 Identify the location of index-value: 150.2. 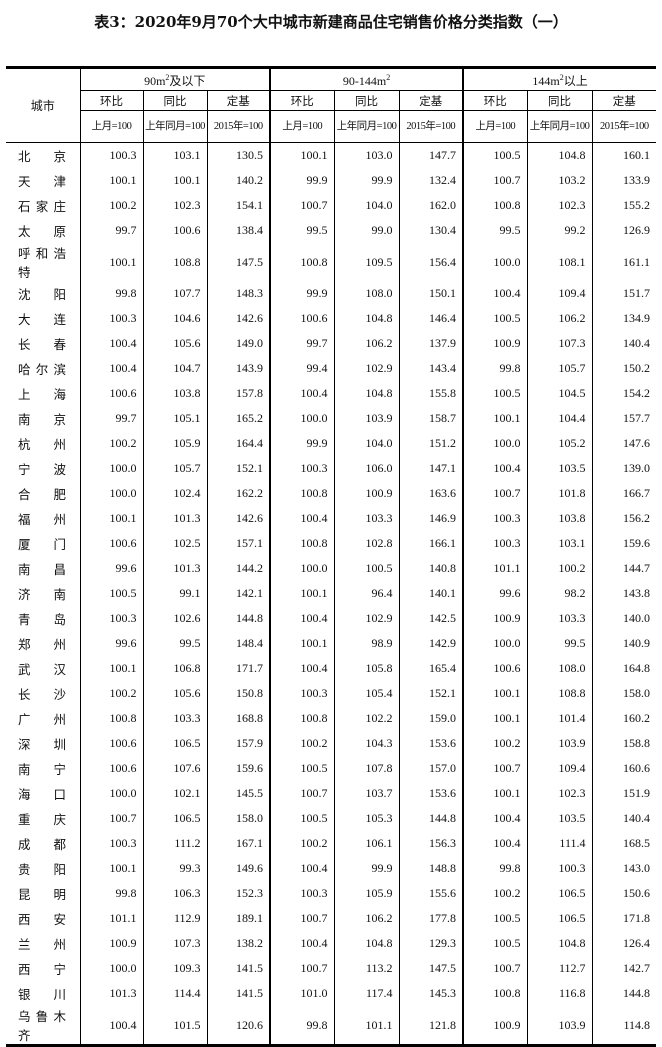
(624, 368).